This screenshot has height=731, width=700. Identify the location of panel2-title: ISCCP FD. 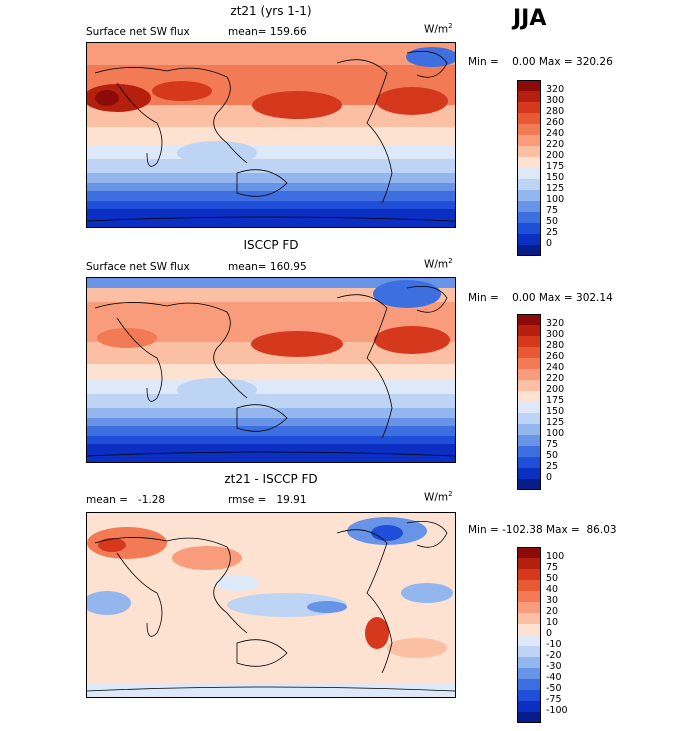
(271, 245).